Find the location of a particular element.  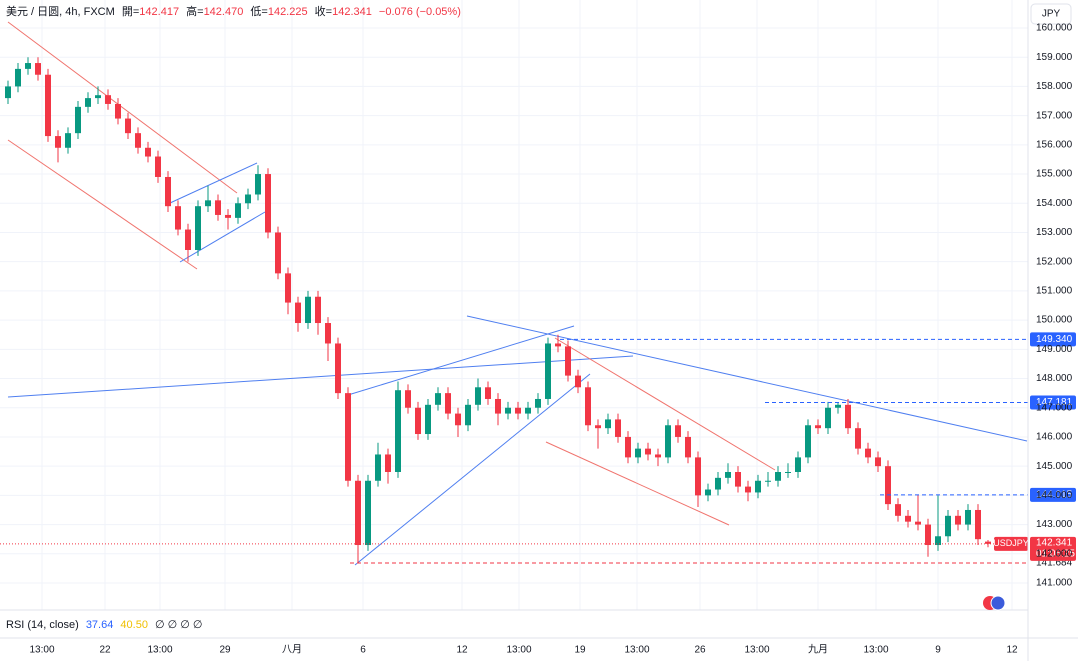

ohlc-value: 142.225 is located at coordinates (288, 12).